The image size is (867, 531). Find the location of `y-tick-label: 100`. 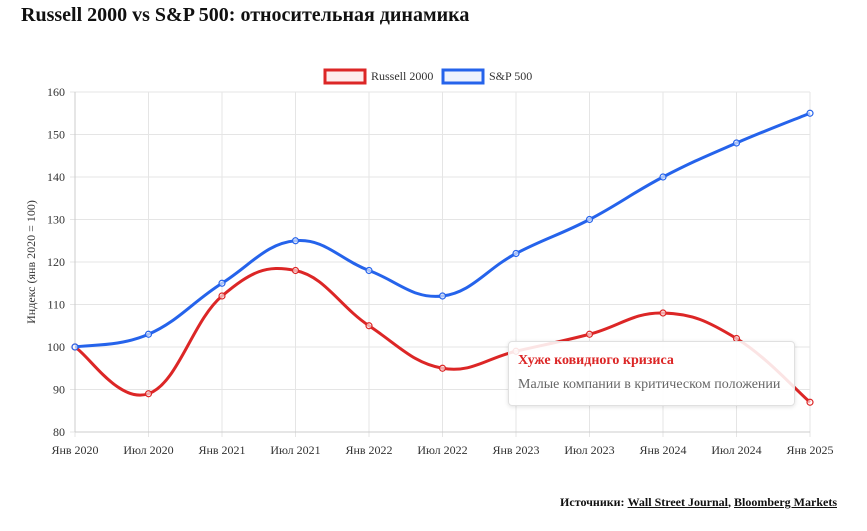

y-tick-label: 100 is located at coordinates (56, 347).